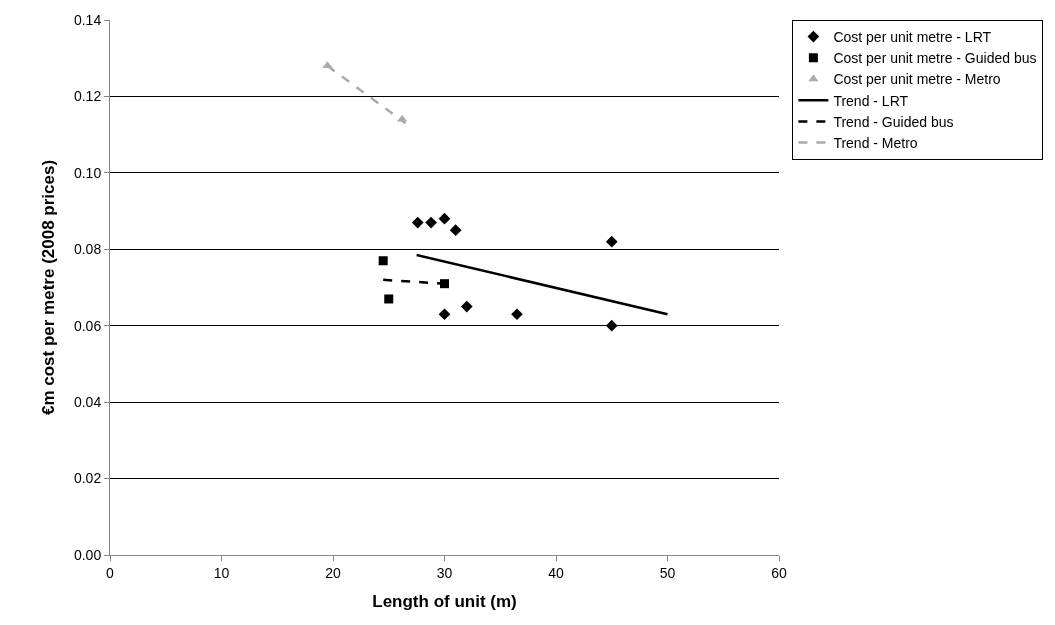  What do you see at coordinates (871, 100) in the screenshot?
I see `legend-label: Trend - LRT` at bounding box center [871, 100].